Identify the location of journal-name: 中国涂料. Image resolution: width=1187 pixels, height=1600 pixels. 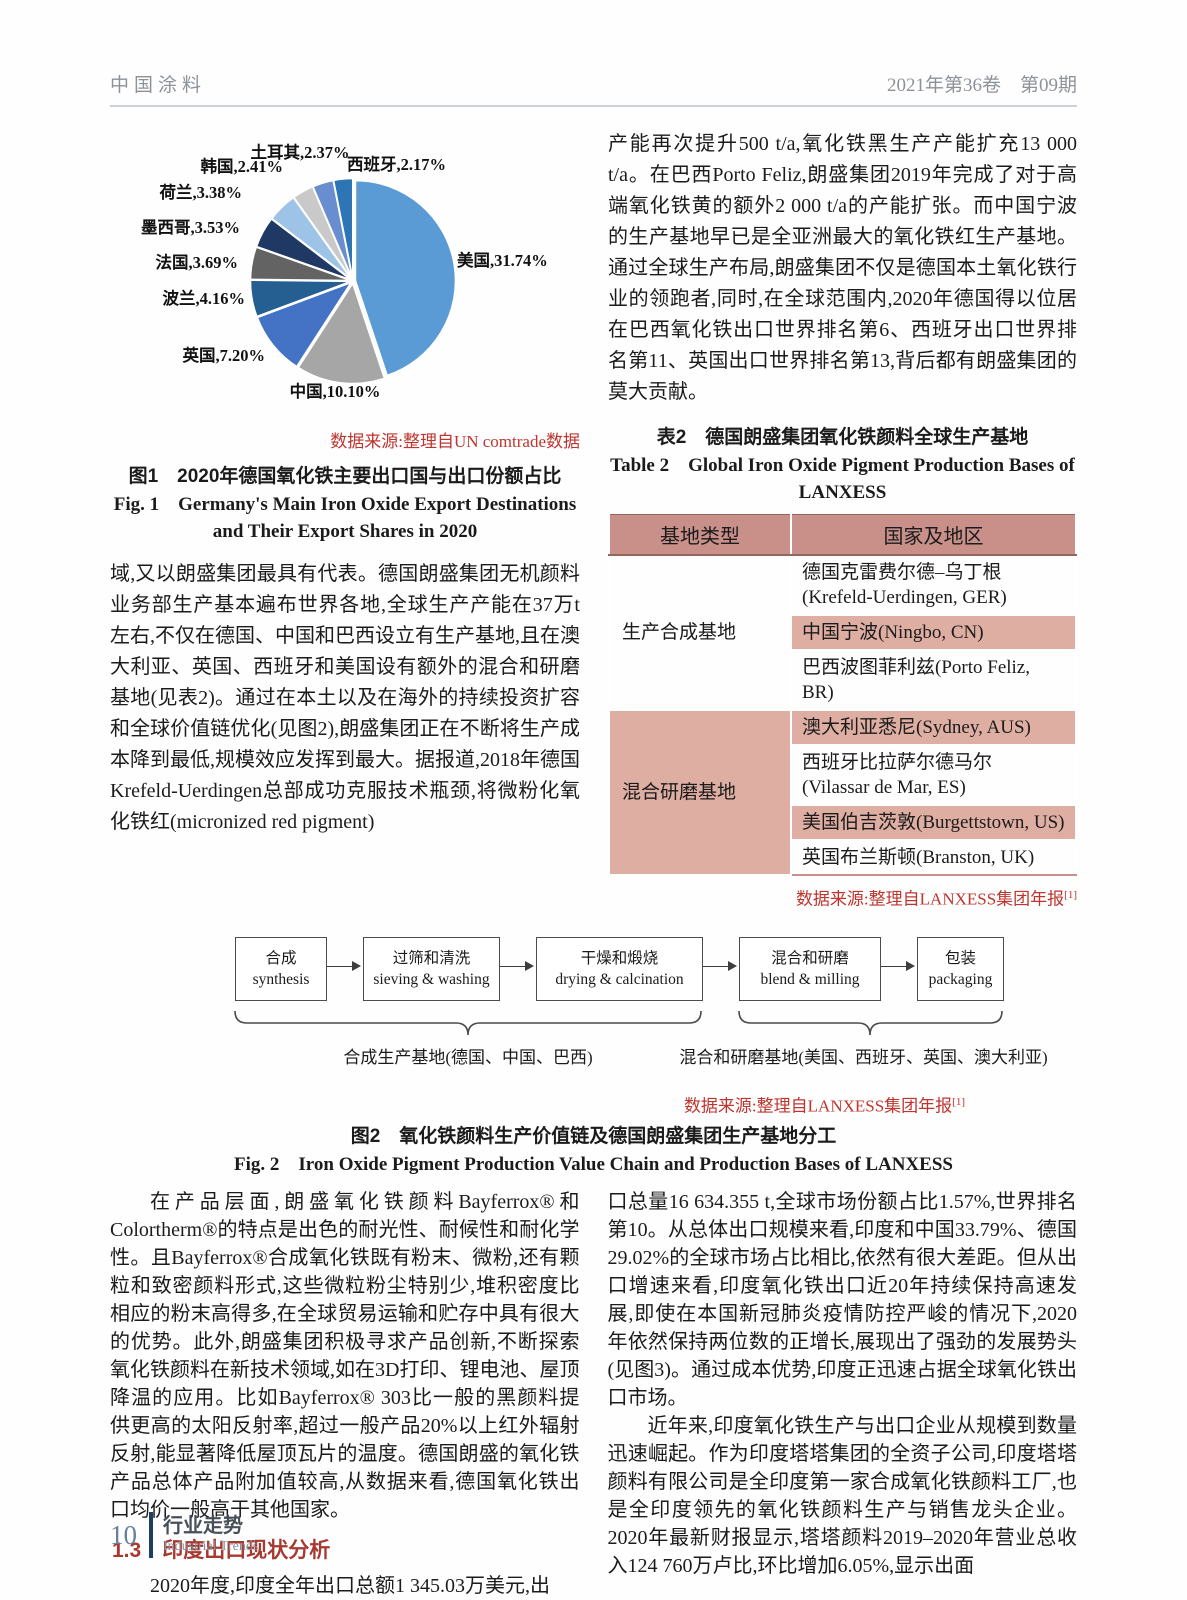
(158, 85).